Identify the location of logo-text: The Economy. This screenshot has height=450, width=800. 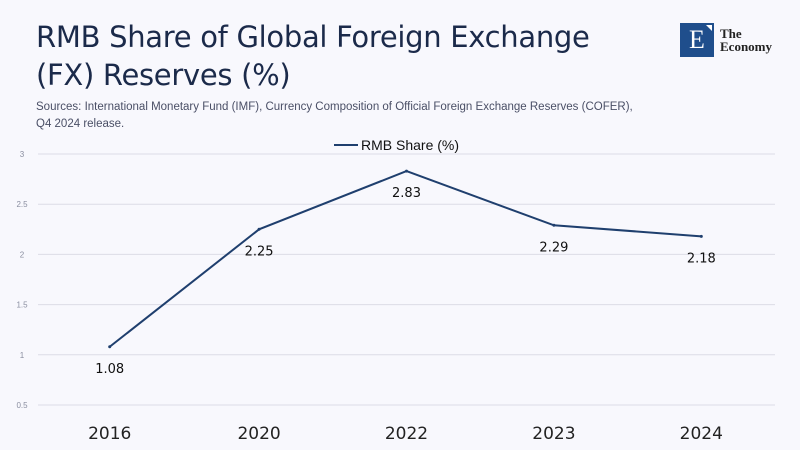
(746, 40).